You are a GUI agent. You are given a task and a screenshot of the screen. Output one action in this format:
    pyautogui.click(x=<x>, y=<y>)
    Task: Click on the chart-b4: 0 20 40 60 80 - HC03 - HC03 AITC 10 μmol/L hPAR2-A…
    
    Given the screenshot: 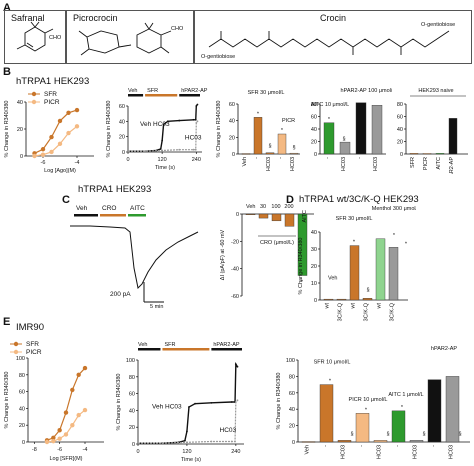 What is the action you would take?
    pyautogui.click(x=351, y=129)
    